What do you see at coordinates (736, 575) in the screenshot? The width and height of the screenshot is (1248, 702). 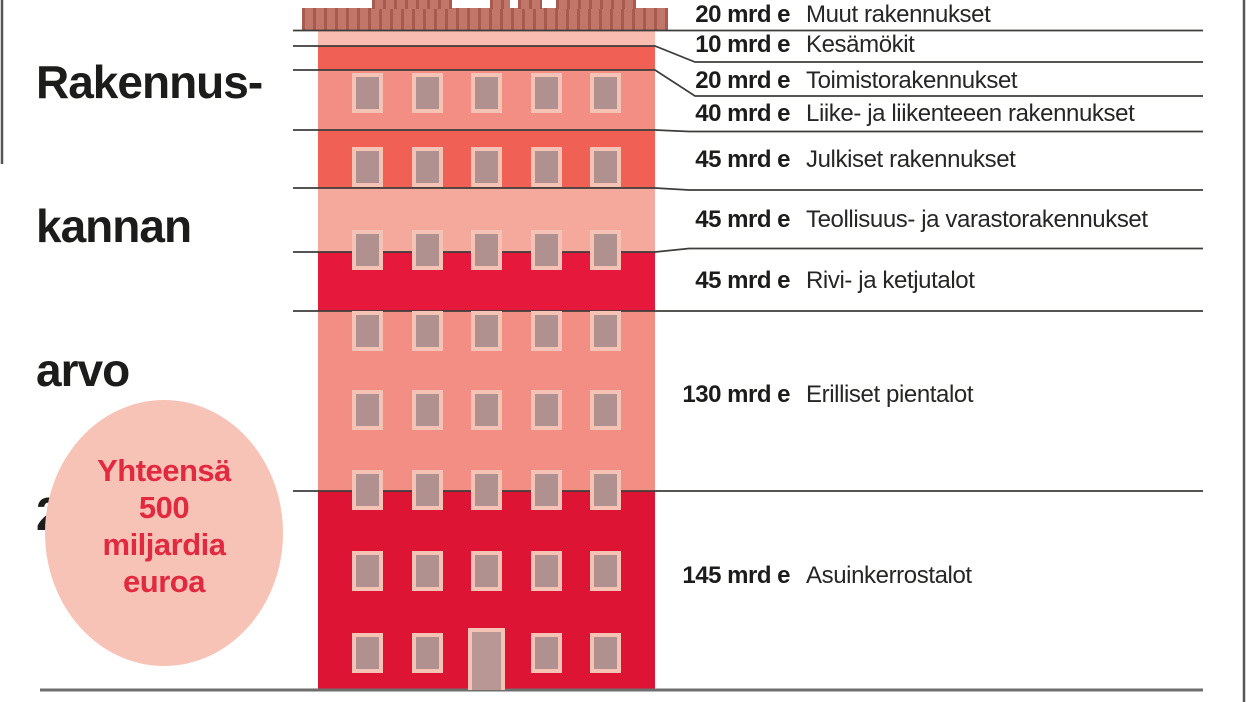 I see `segment-value: 145 mrd e` at bounding box center [736, 575].